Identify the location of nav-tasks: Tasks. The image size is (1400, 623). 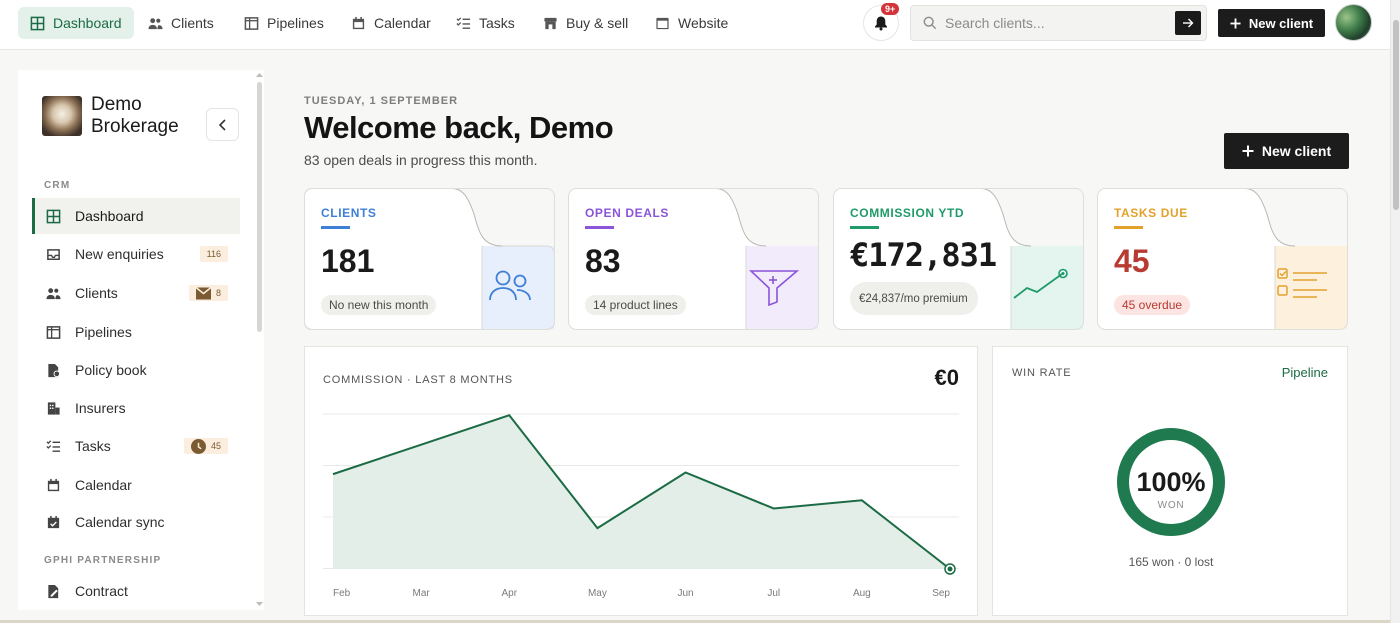
(485, 23).